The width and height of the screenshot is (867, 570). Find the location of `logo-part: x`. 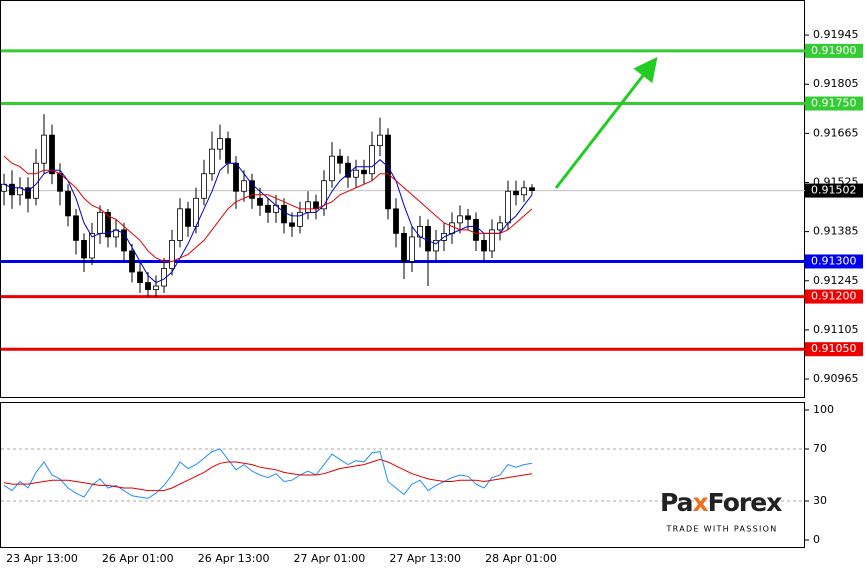

logo-part: x is located at coordinates (701, 502).